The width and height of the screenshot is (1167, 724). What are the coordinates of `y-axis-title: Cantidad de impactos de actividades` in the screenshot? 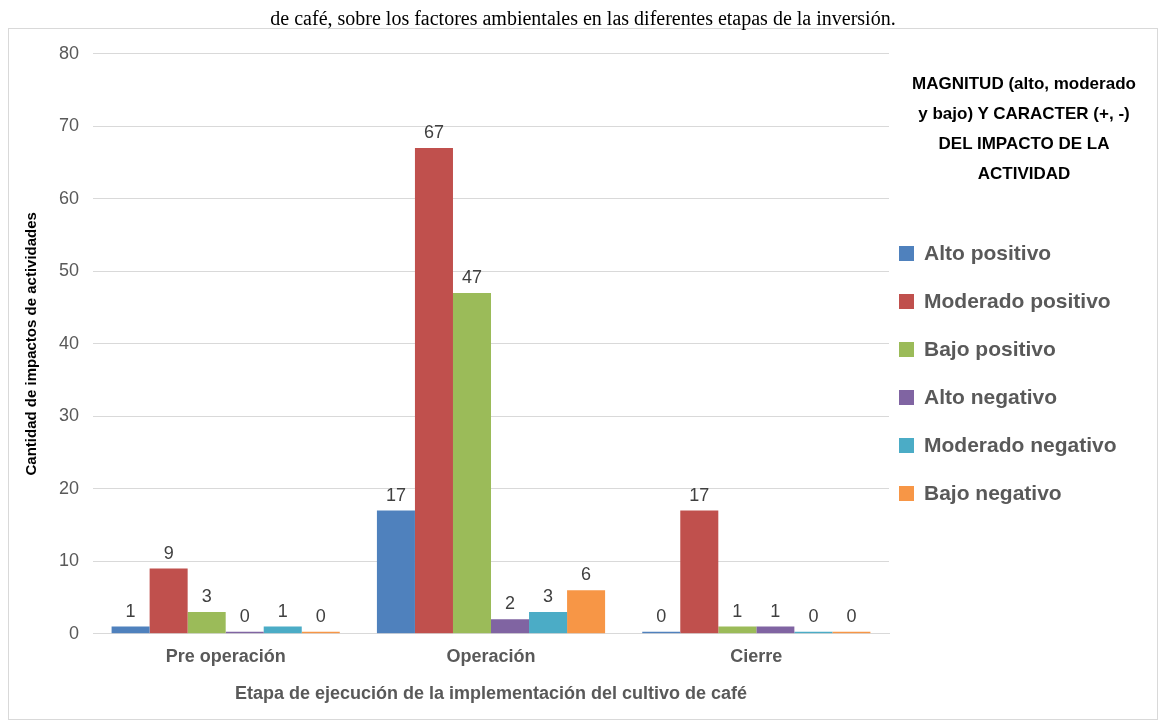 It's located at (31, 344).